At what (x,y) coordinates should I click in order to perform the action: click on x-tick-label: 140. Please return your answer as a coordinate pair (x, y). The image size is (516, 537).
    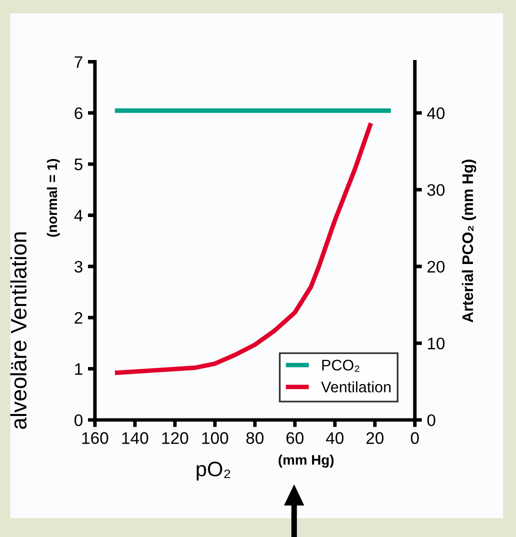
    Looking at the image, I should click on (135, 438).